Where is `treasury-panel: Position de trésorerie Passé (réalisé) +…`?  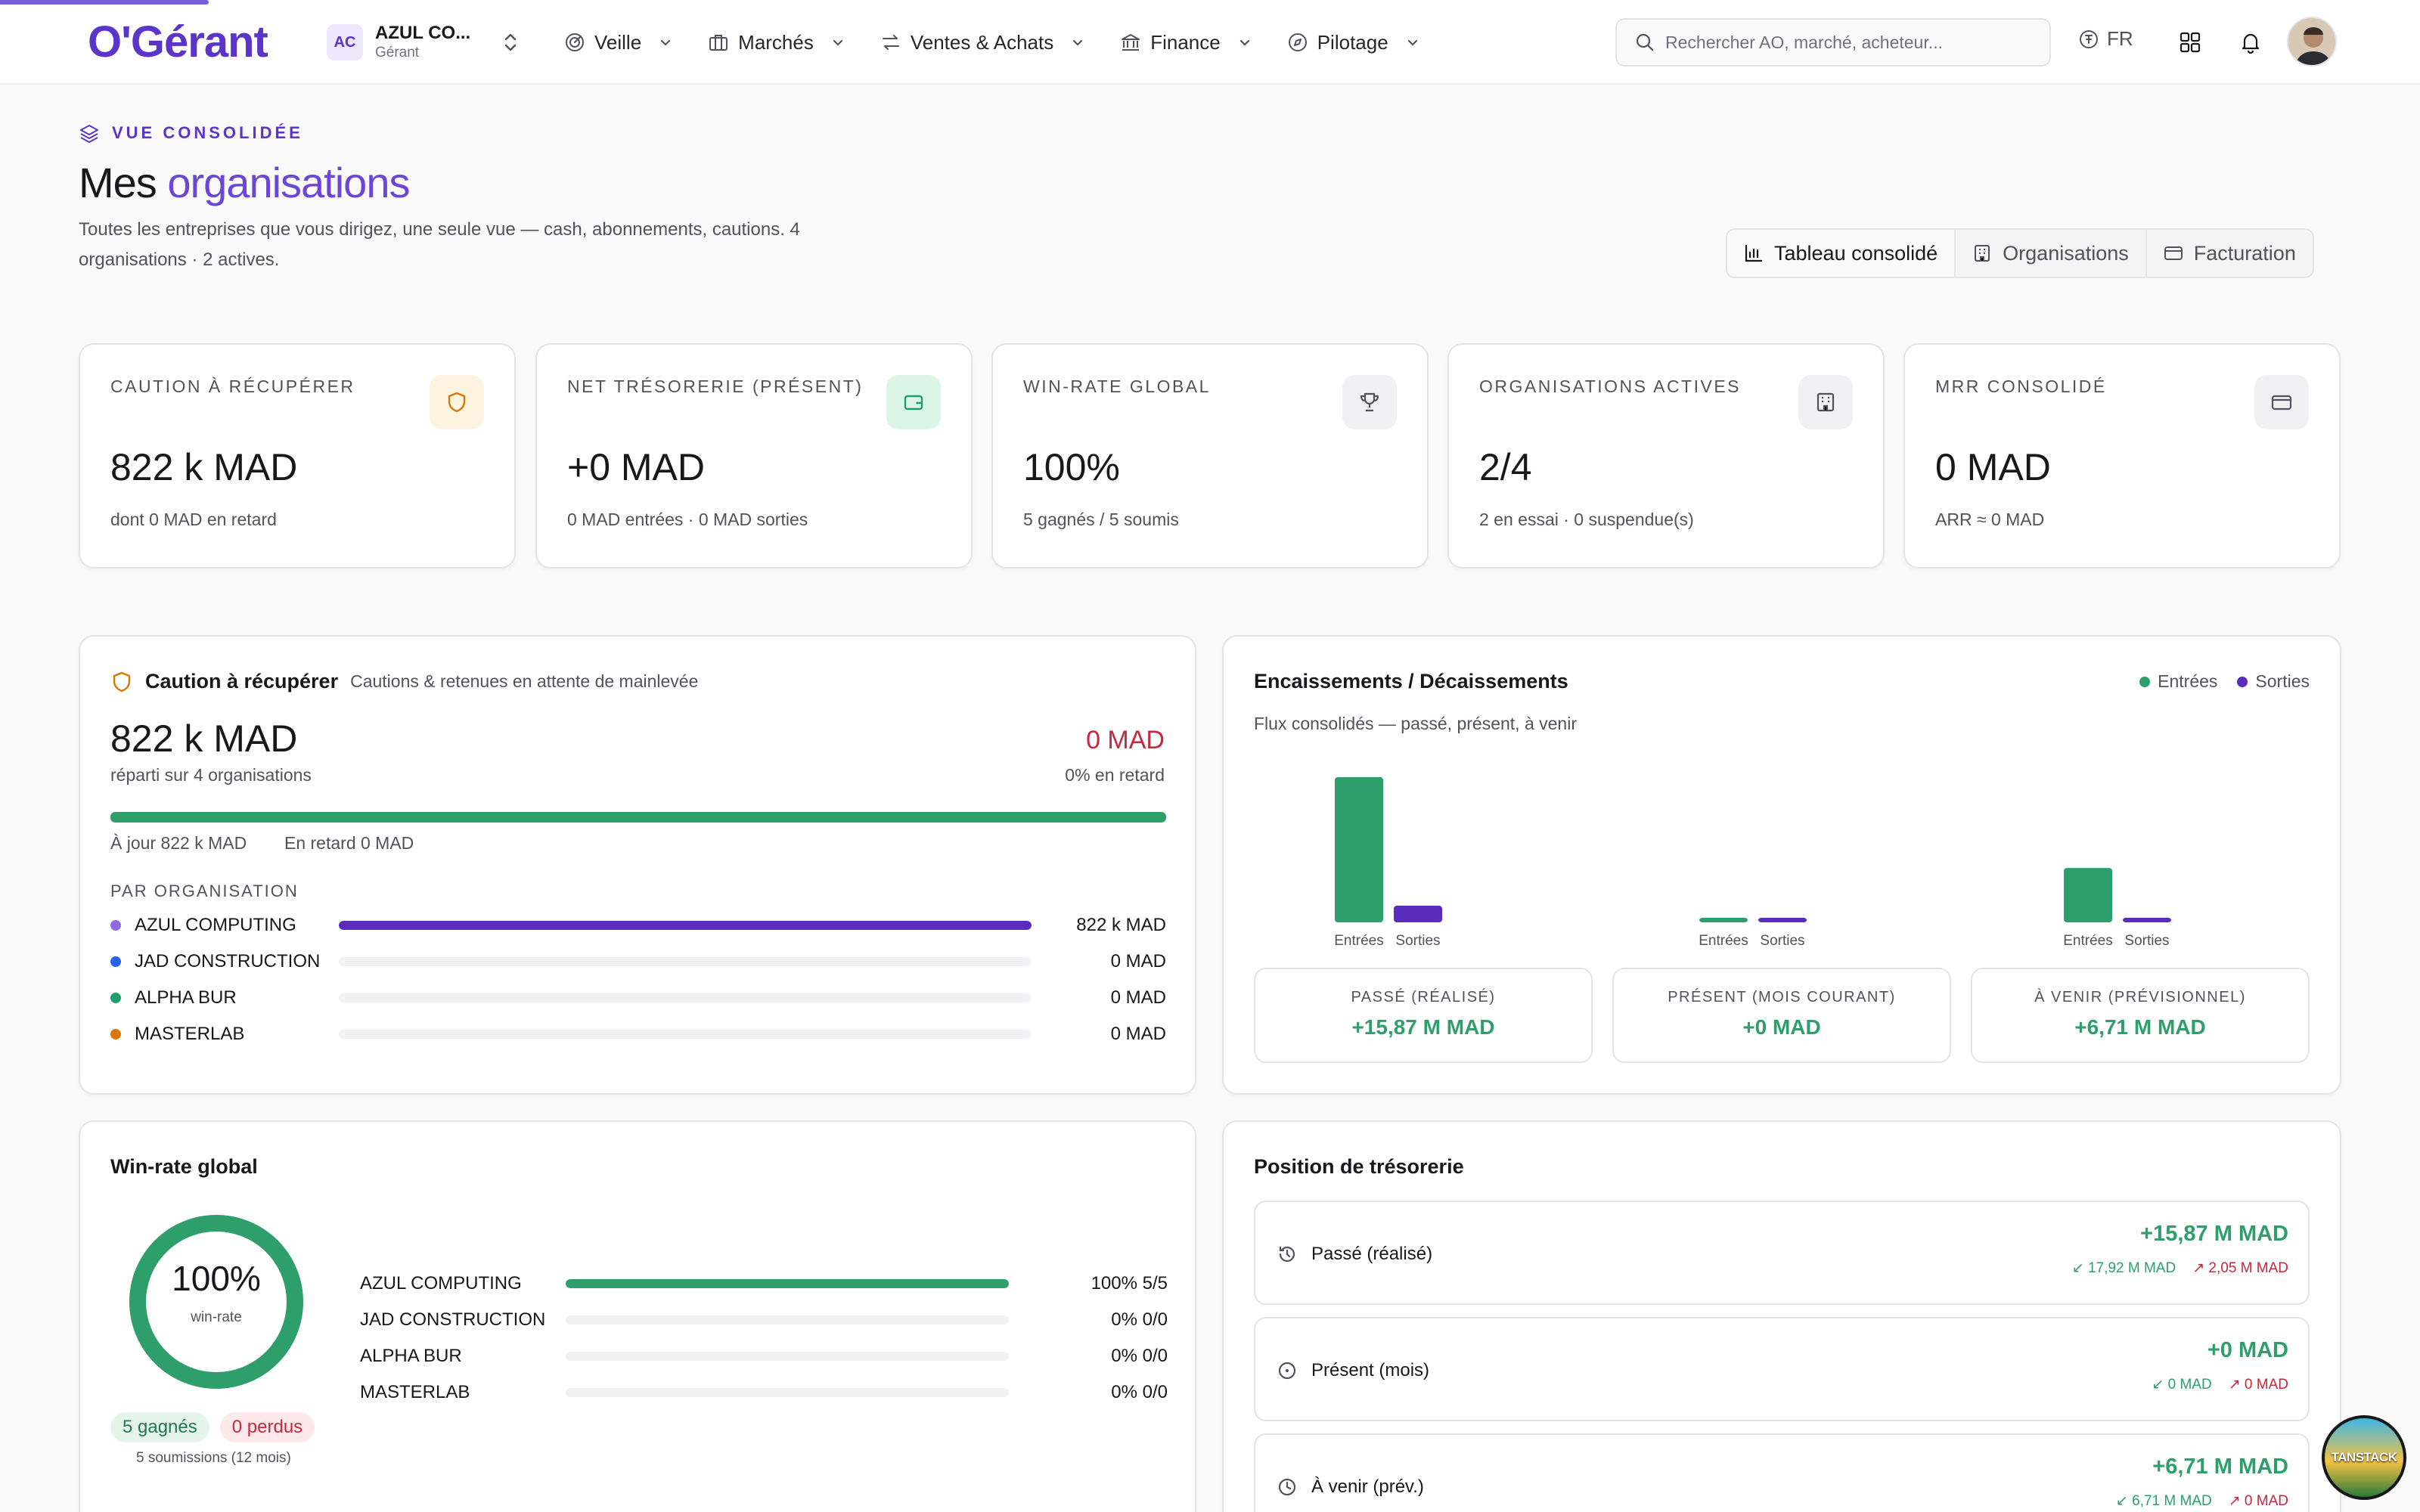
treasury-panel: Position de trésorerie Passé (réalisé) +… is located at coordinates (1782, 1316).